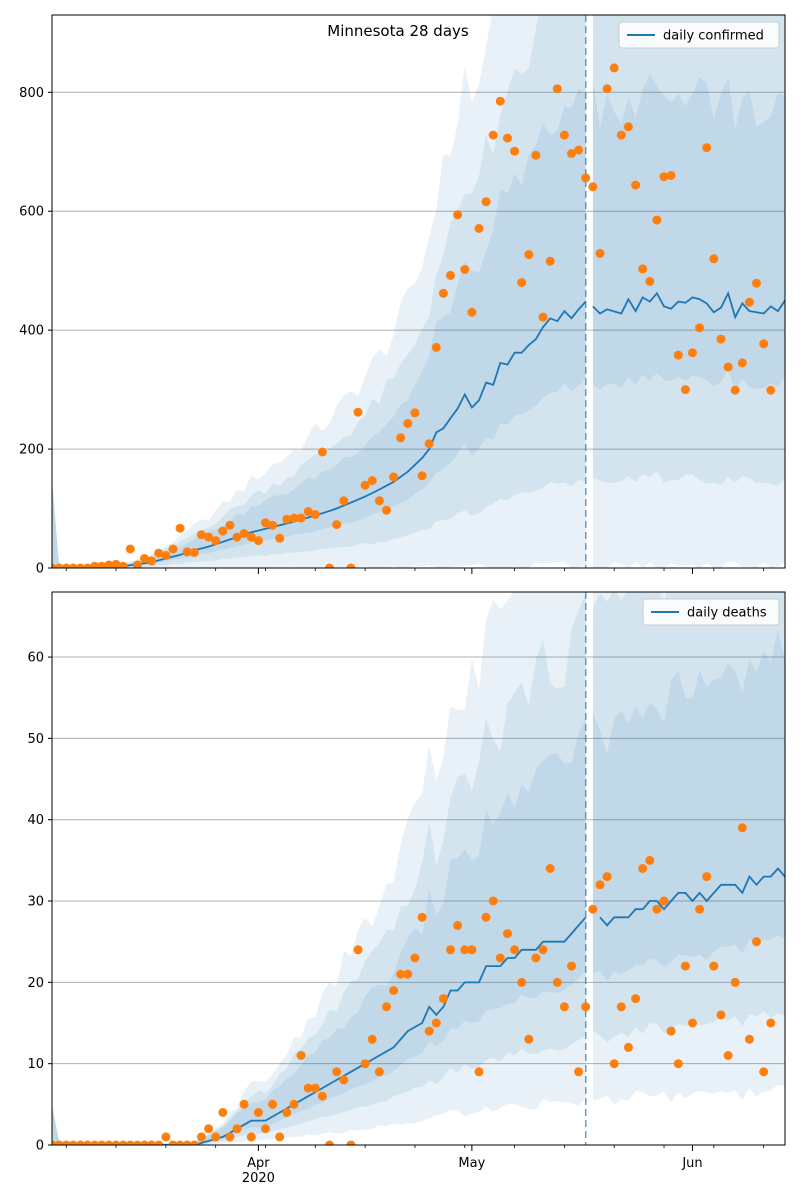  I want to click on confirmed-legend: daily confirmed, so click(699, 35).